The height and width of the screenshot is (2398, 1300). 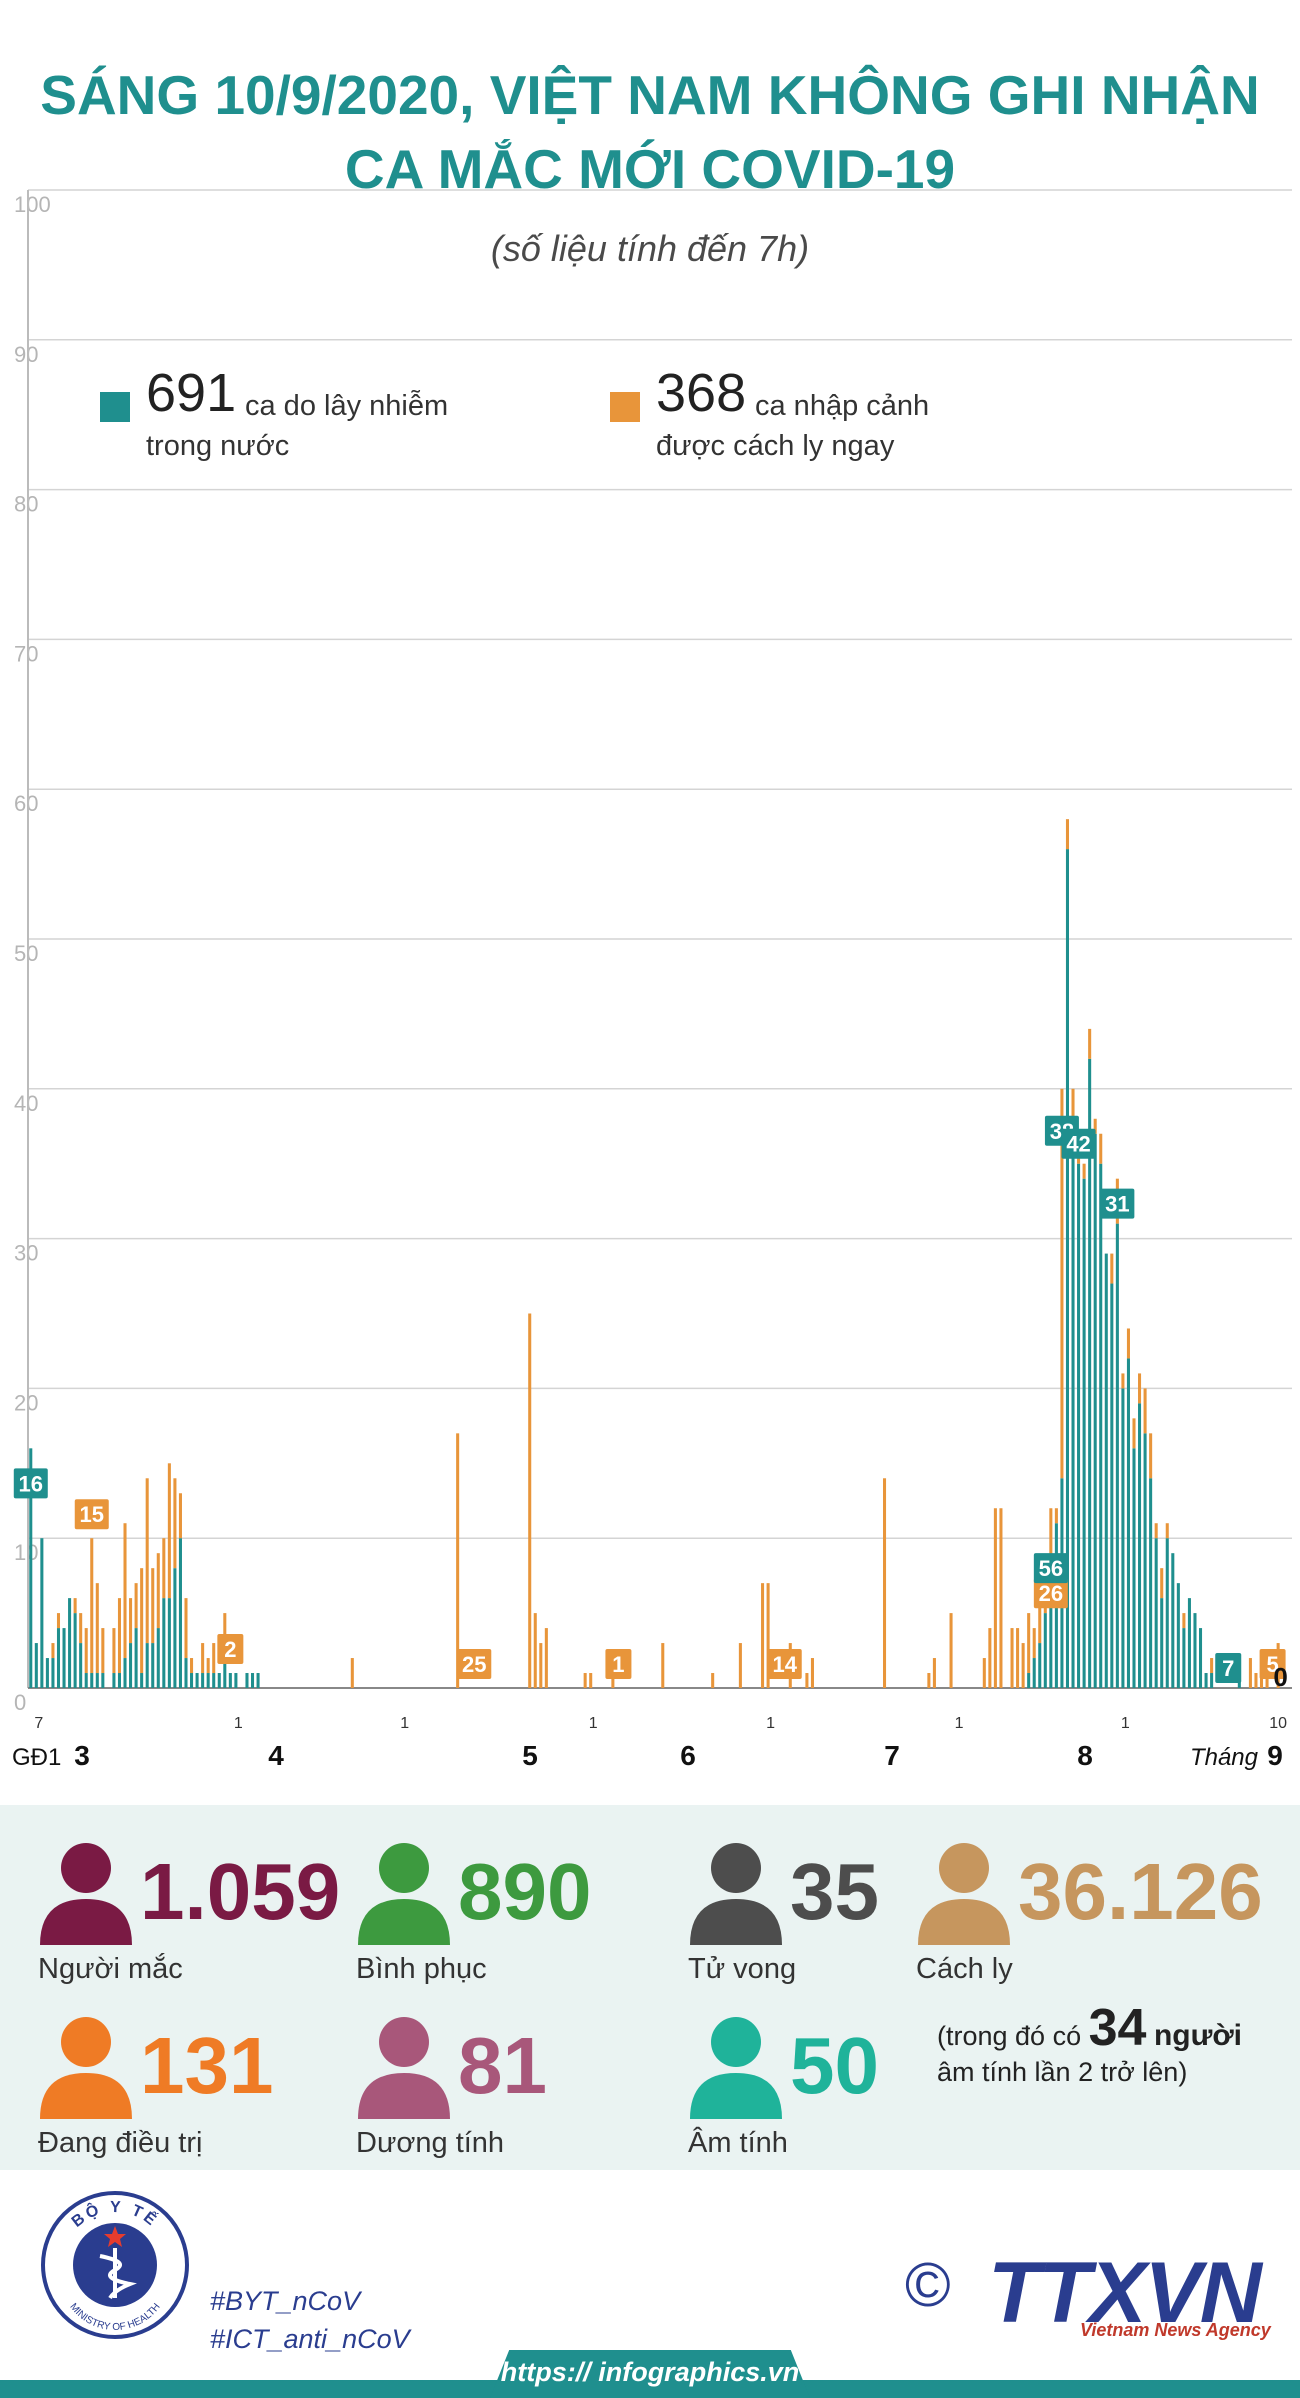 What do you see at coordinates (1085, 1755) in the screenshot?
I see `month-label: 8` at bounding box center [1085, 1755].